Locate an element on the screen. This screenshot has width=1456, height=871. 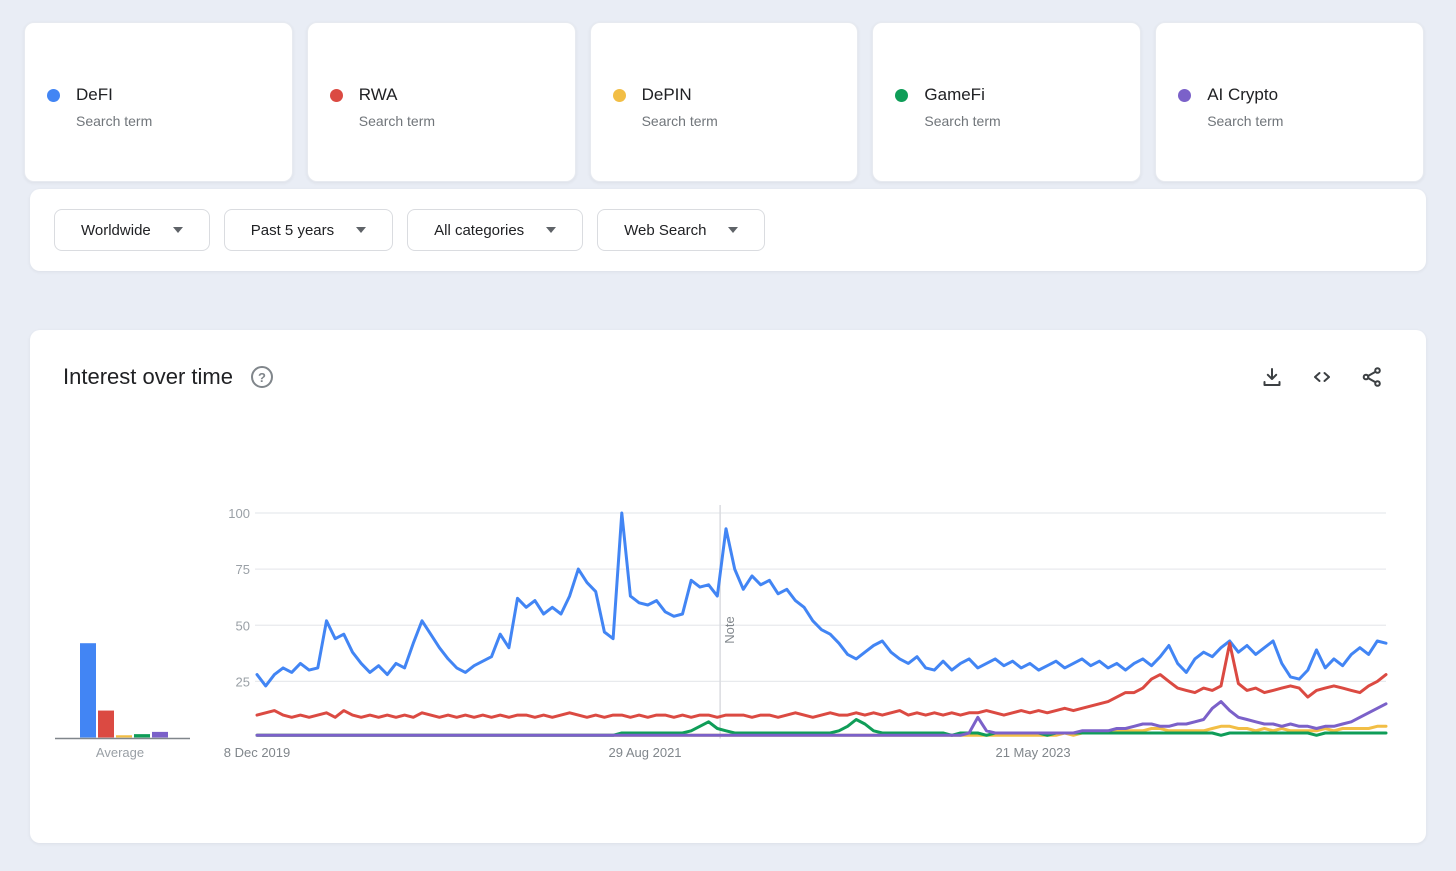
average-bar-rwa is located at coordinates (106, 724).